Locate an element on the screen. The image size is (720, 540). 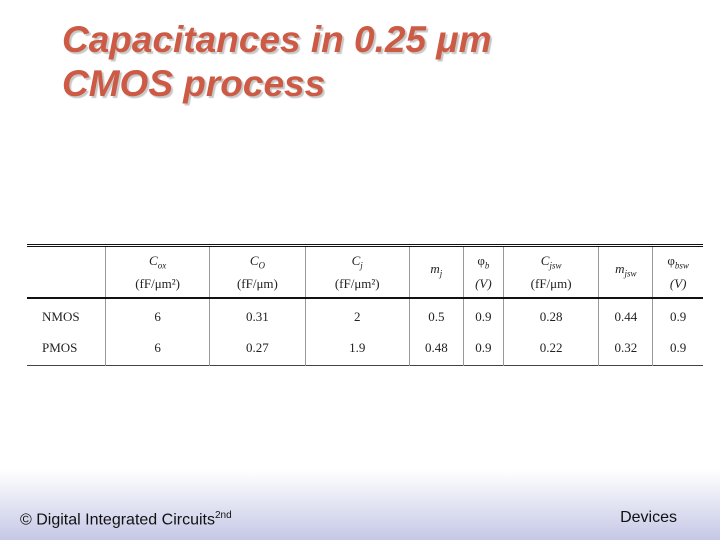
header-cell: mjsw is located at coordinates (625, 271).